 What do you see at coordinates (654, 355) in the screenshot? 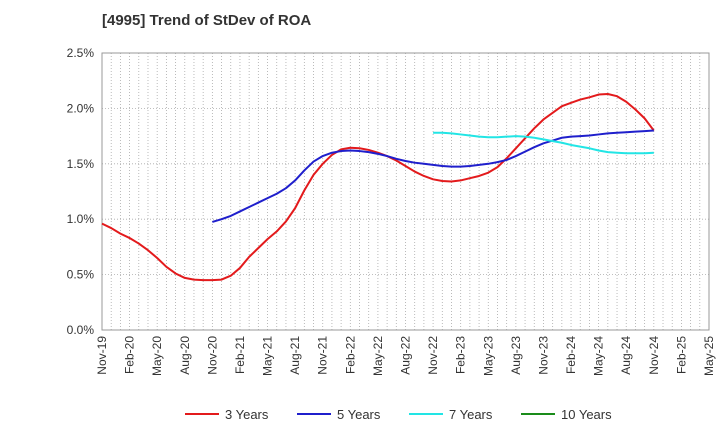
I see `x-tick-label: Nov-24` at bounding box center [654, 355].